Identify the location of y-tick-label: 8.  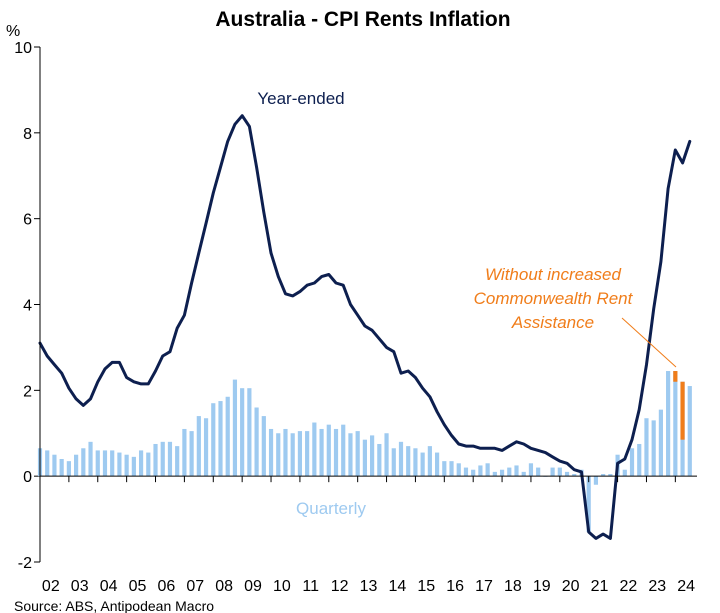
(27, 134).